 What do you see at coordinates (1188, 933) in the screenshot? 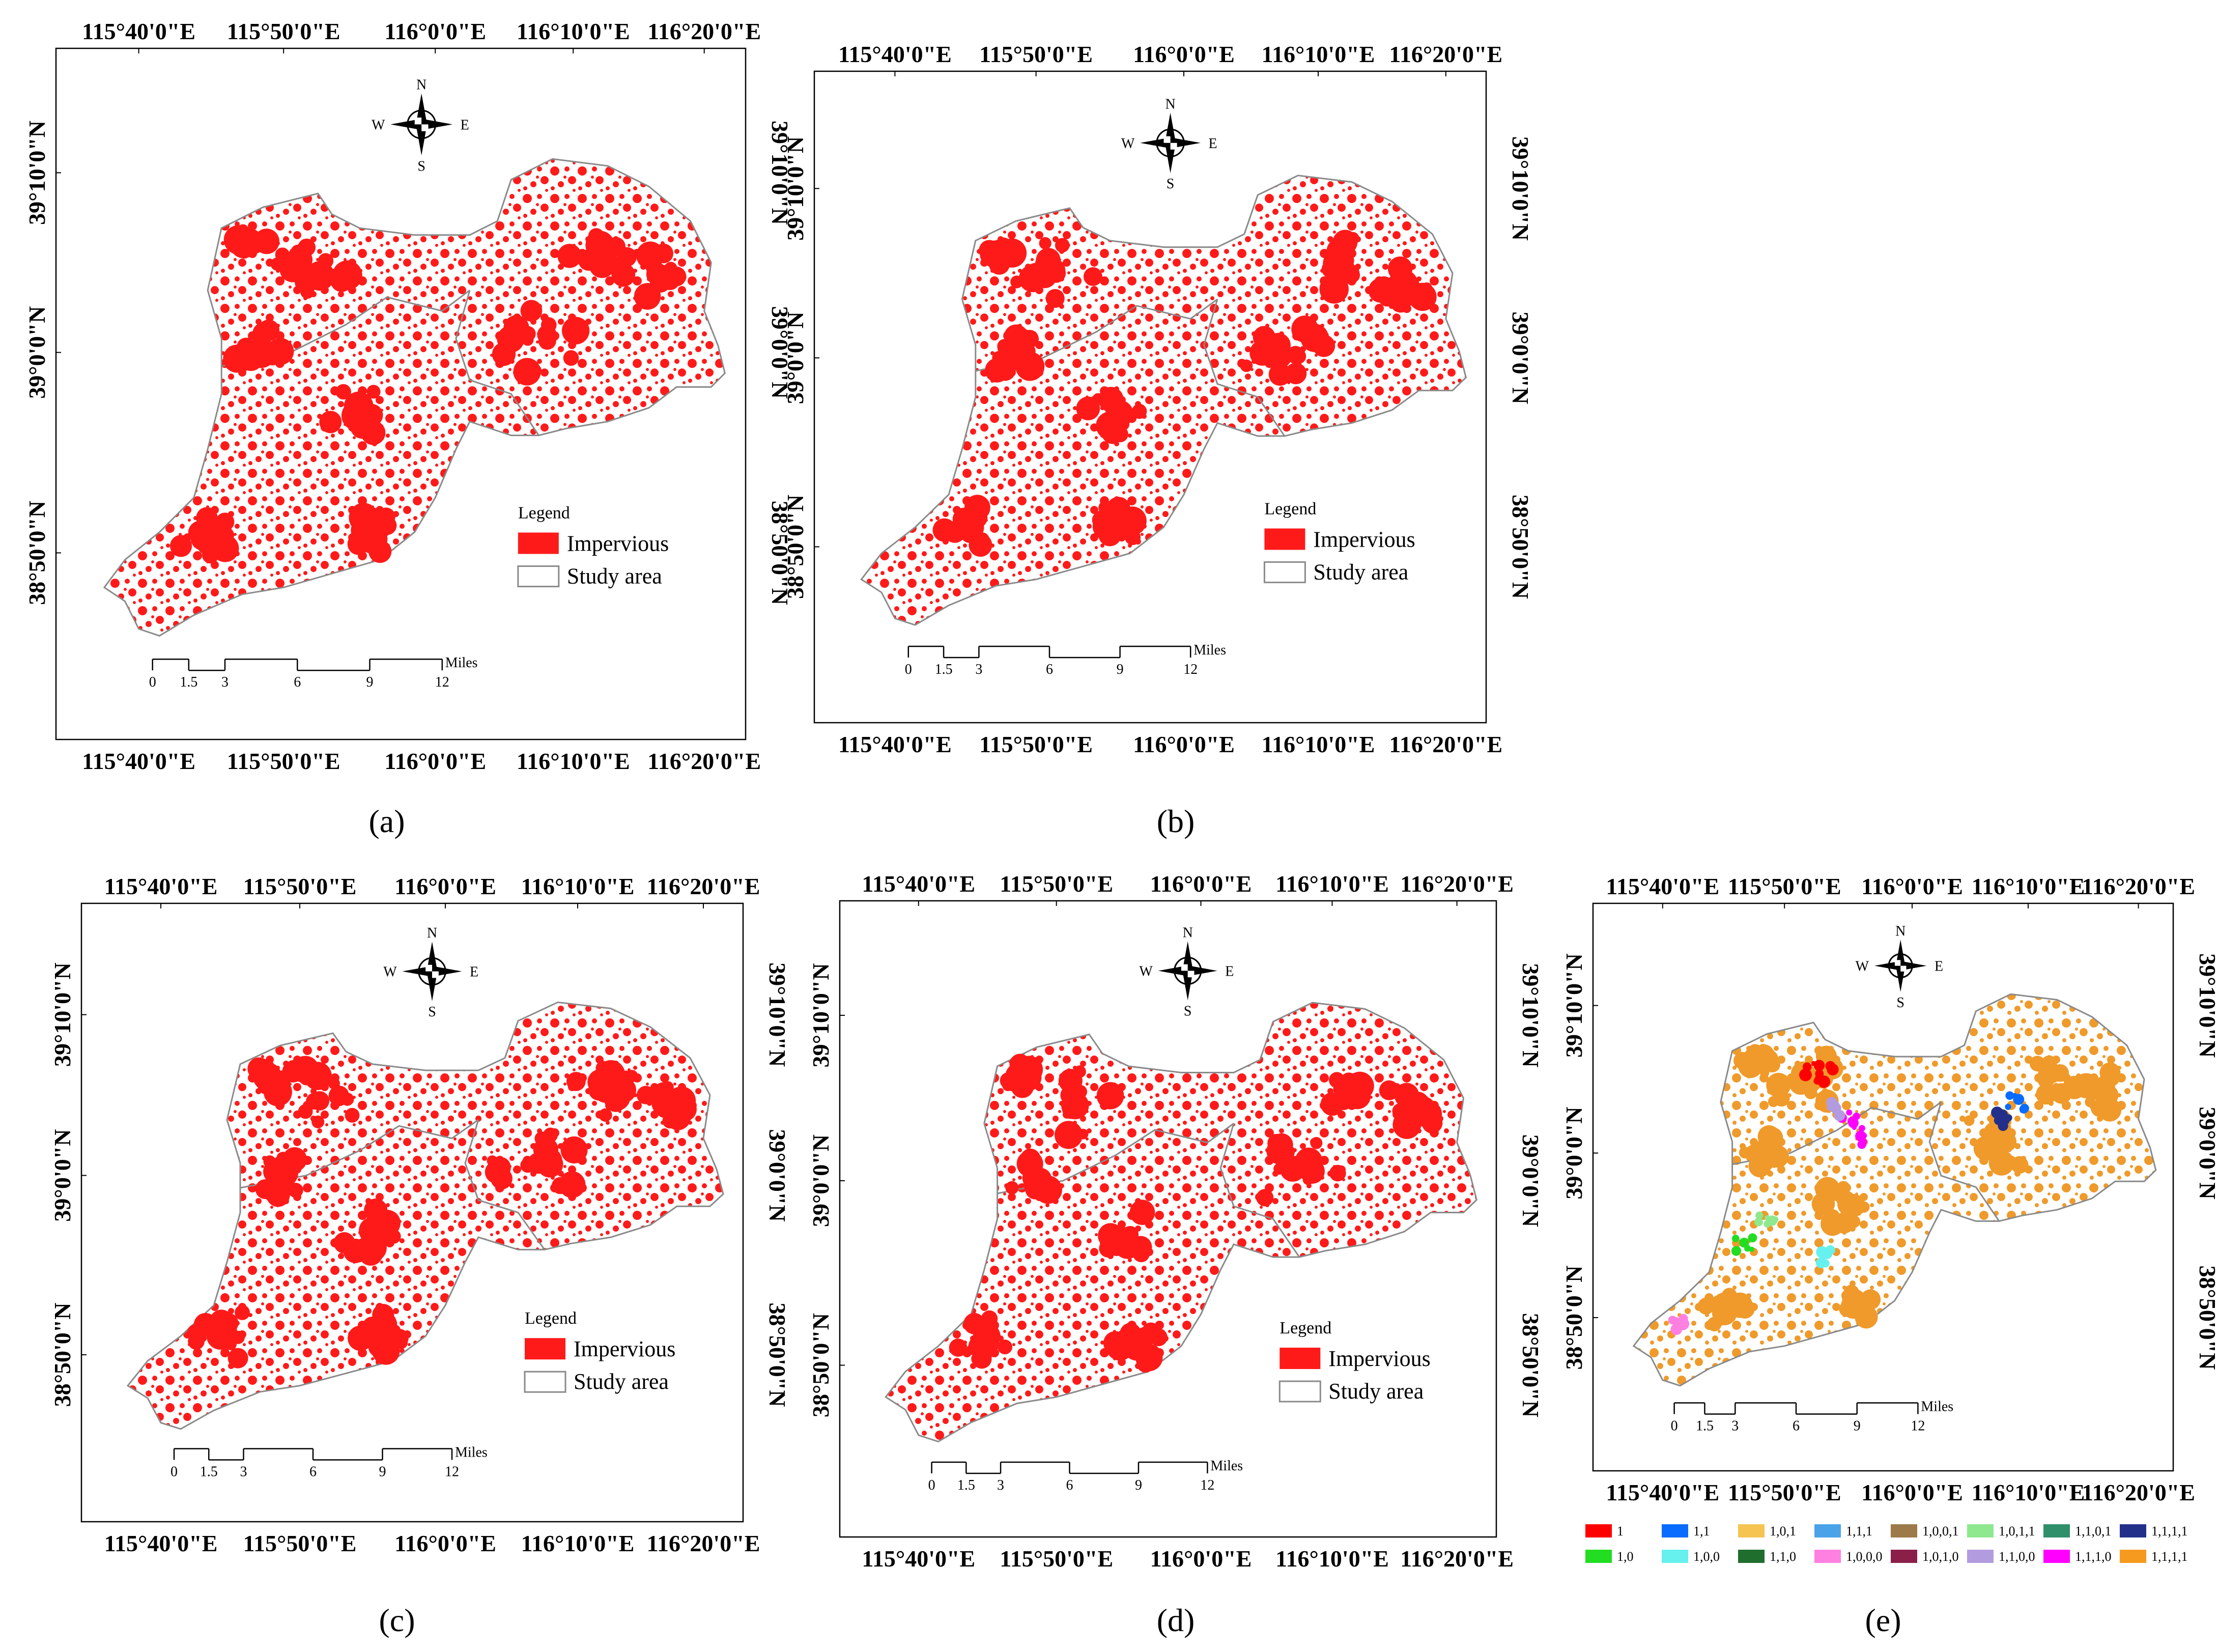
I see `compass-n: N` at bounding box center [1188, 933].